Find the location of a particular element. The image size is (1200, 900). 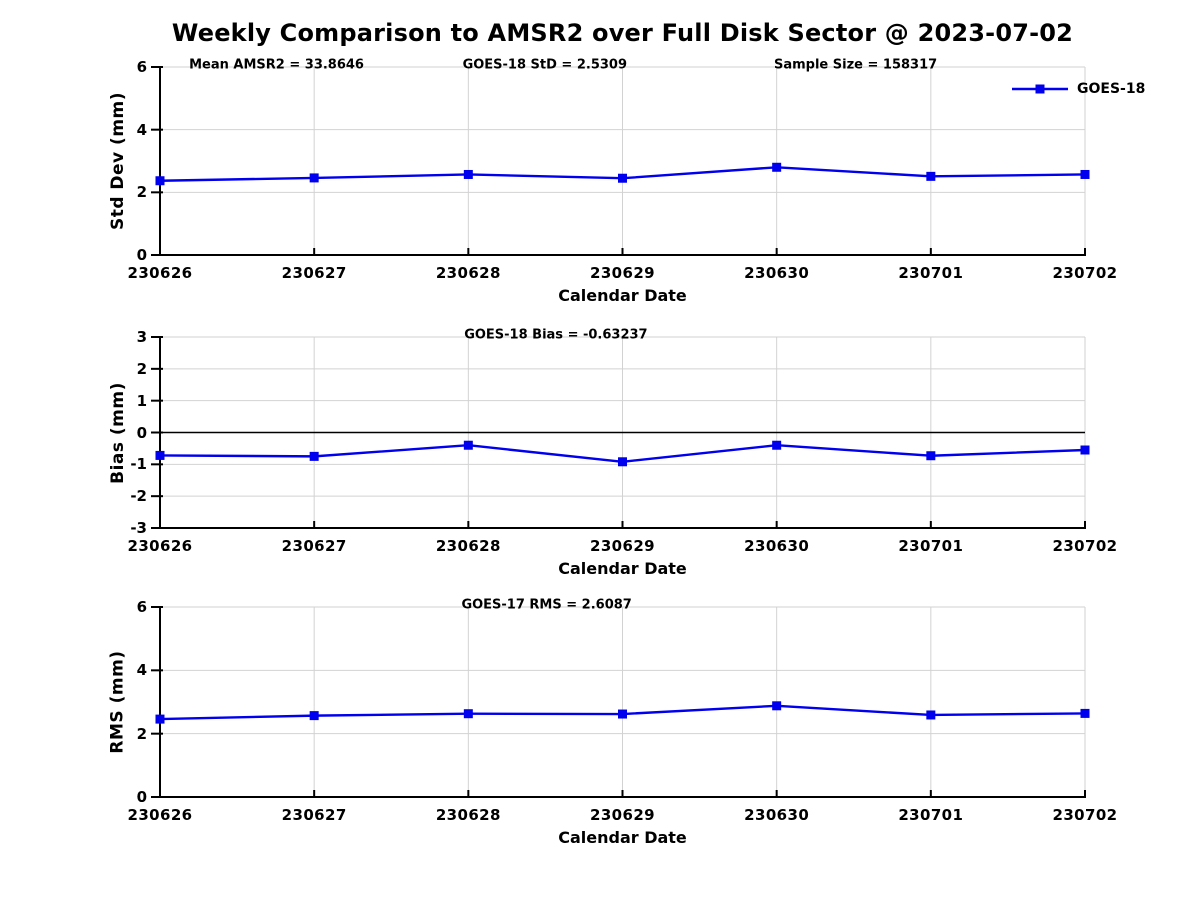

y-axis-title: Std Dev (mm) is located at coordinates (118, 161).